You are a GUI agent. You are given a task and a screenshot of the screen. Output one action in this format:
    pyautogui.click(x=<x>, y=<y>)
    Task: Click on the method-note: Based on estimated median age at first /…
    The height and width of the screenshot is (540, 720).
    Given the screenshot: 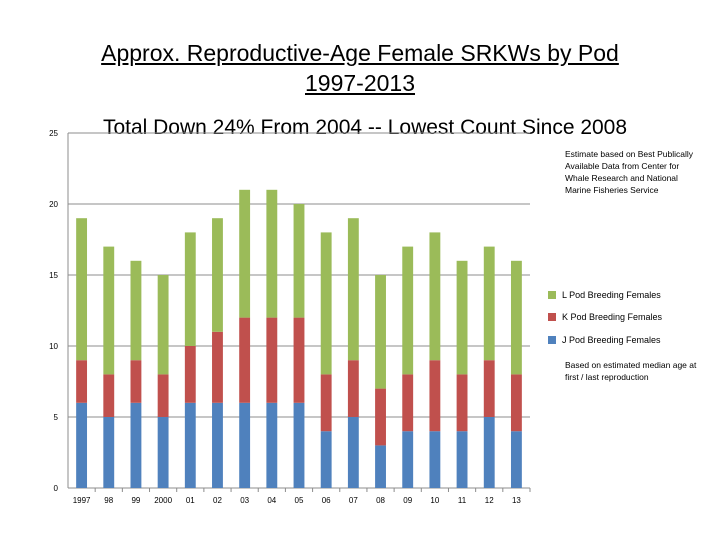 What is the action you would take?
    pyautogui.click(x=631, y=371)
    